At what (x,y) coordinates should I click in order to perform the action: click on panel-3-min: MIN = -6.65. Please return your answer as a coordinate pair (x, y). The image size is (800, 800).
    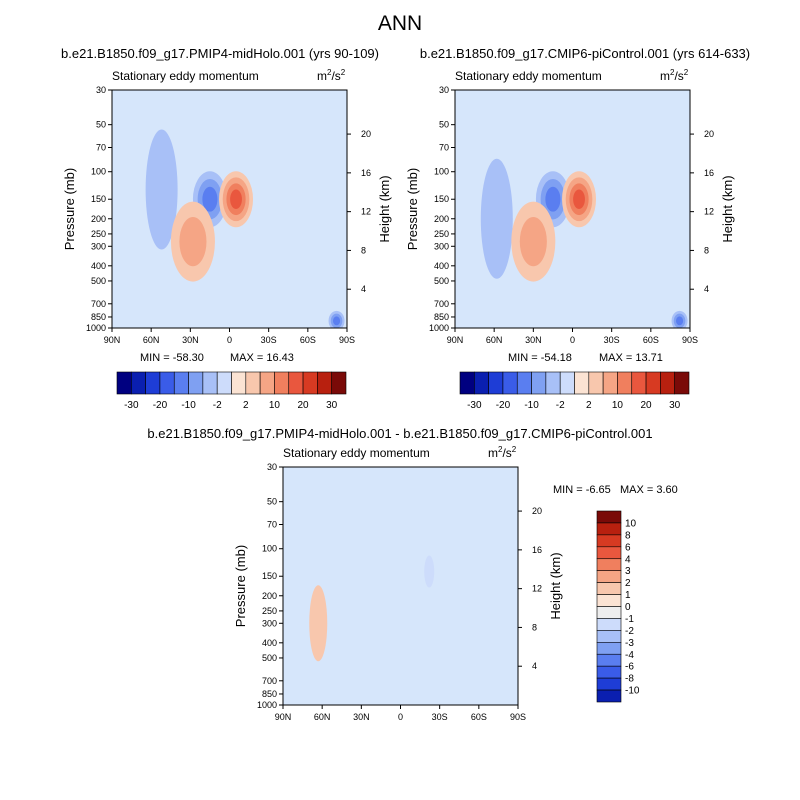
    Looking at the image, I should click on (582, 490).